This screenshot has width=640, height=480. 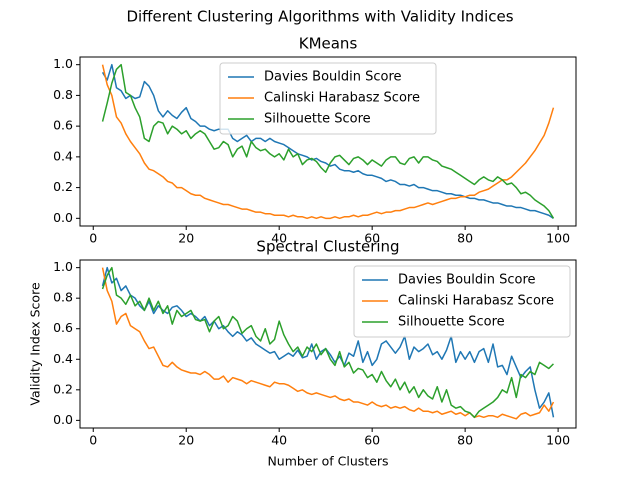 I want to click on x-axis-label: Number of Clusters, so click(x=327, y=461).